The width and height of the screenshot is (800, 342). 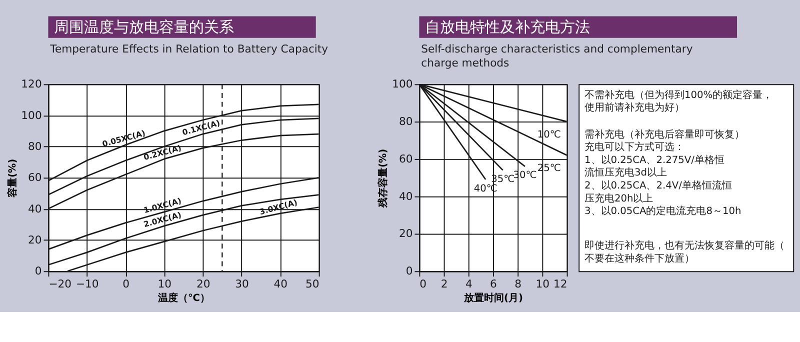 I want to click on x-tick-label: 12, so click(x=561, y=283).